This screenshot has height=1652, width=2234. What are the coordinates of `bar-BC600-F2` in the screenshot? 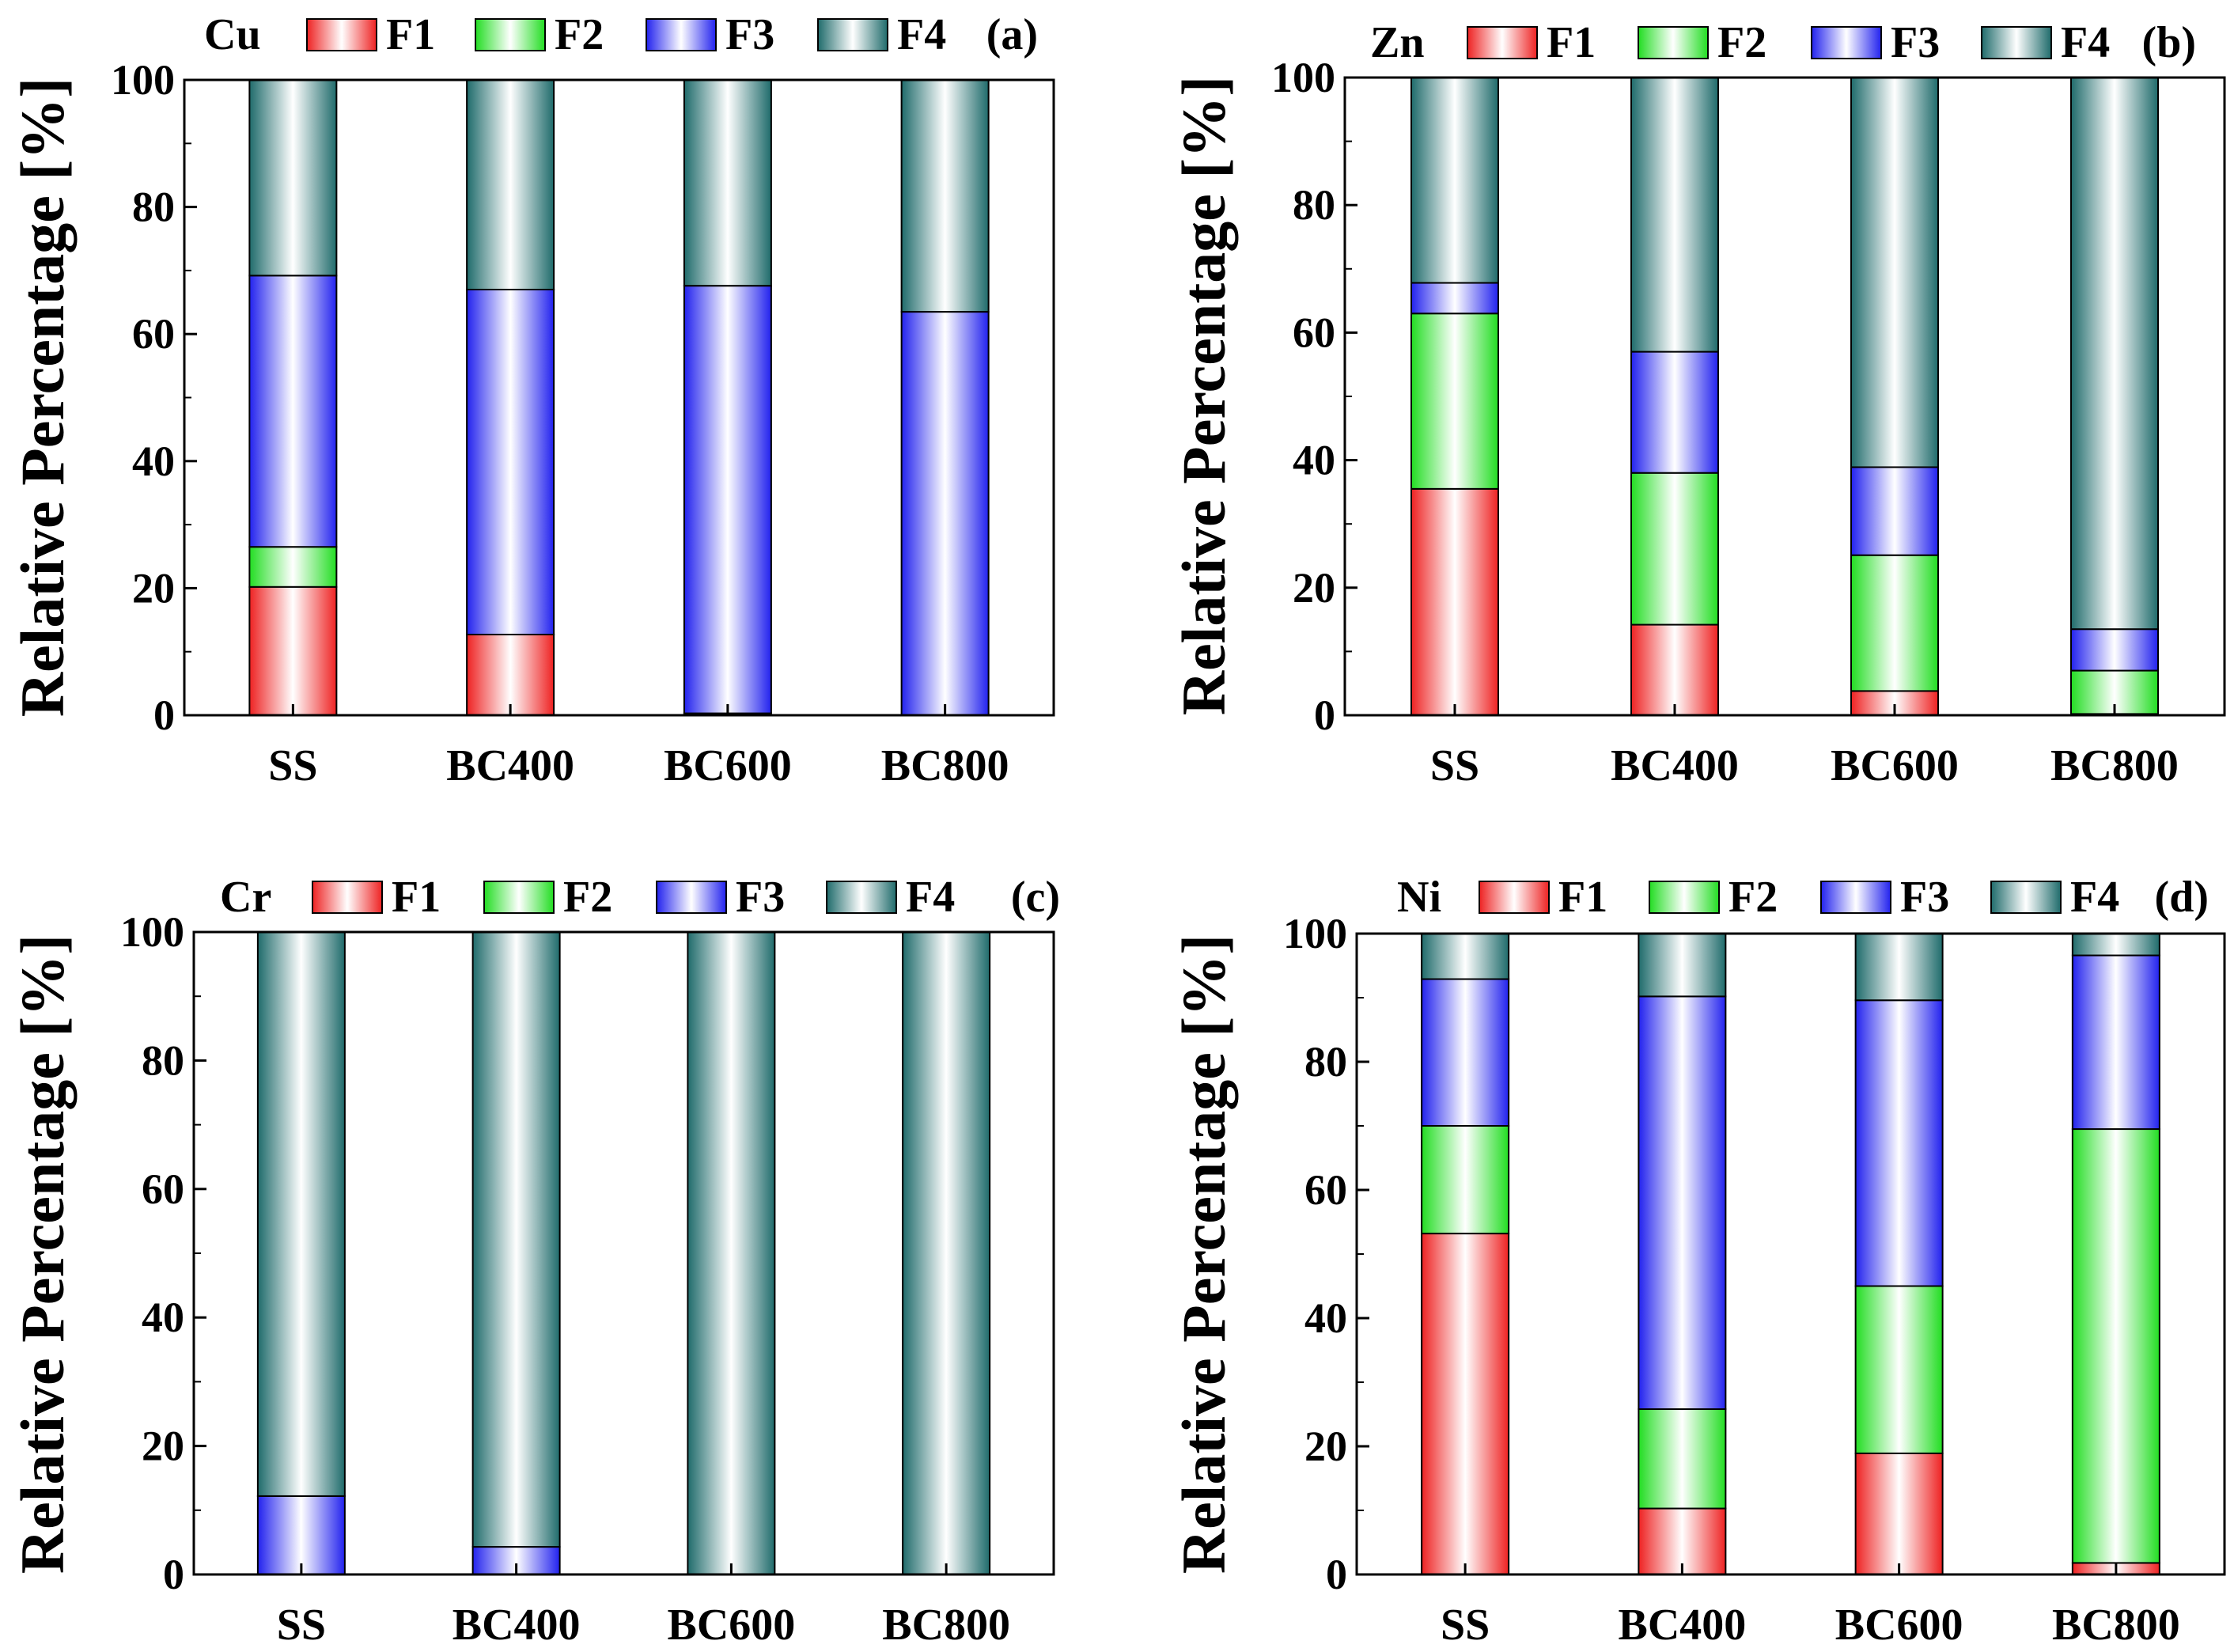 It's located at (1895, 623).